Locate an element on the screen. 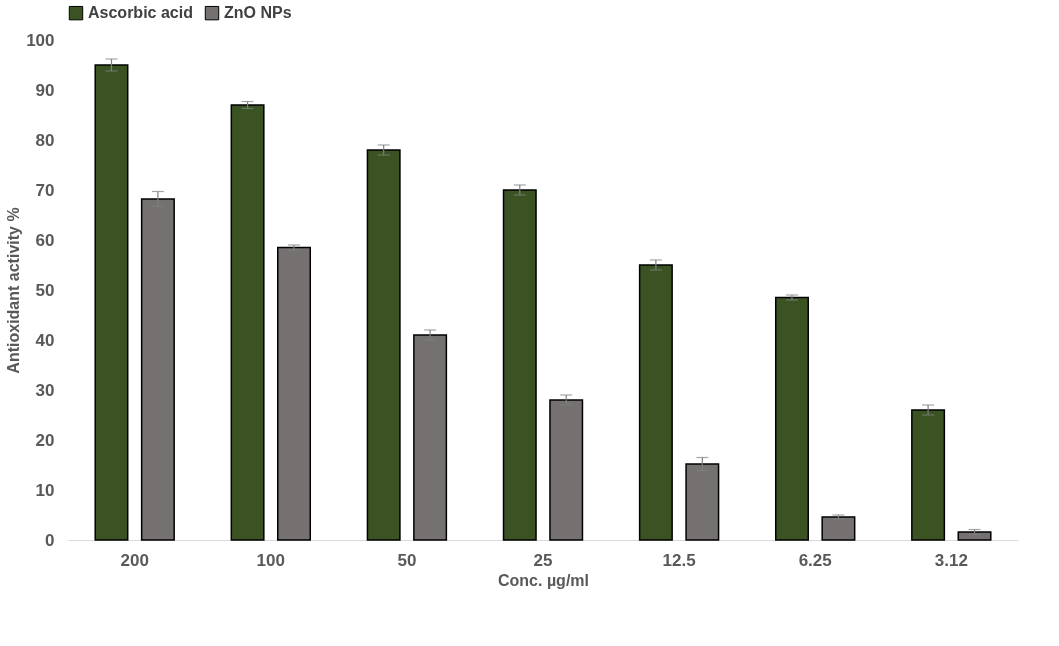 This screenshot has width=1059, height=646. x-tick-label: 12.5 is located at coordinates (679, 560).